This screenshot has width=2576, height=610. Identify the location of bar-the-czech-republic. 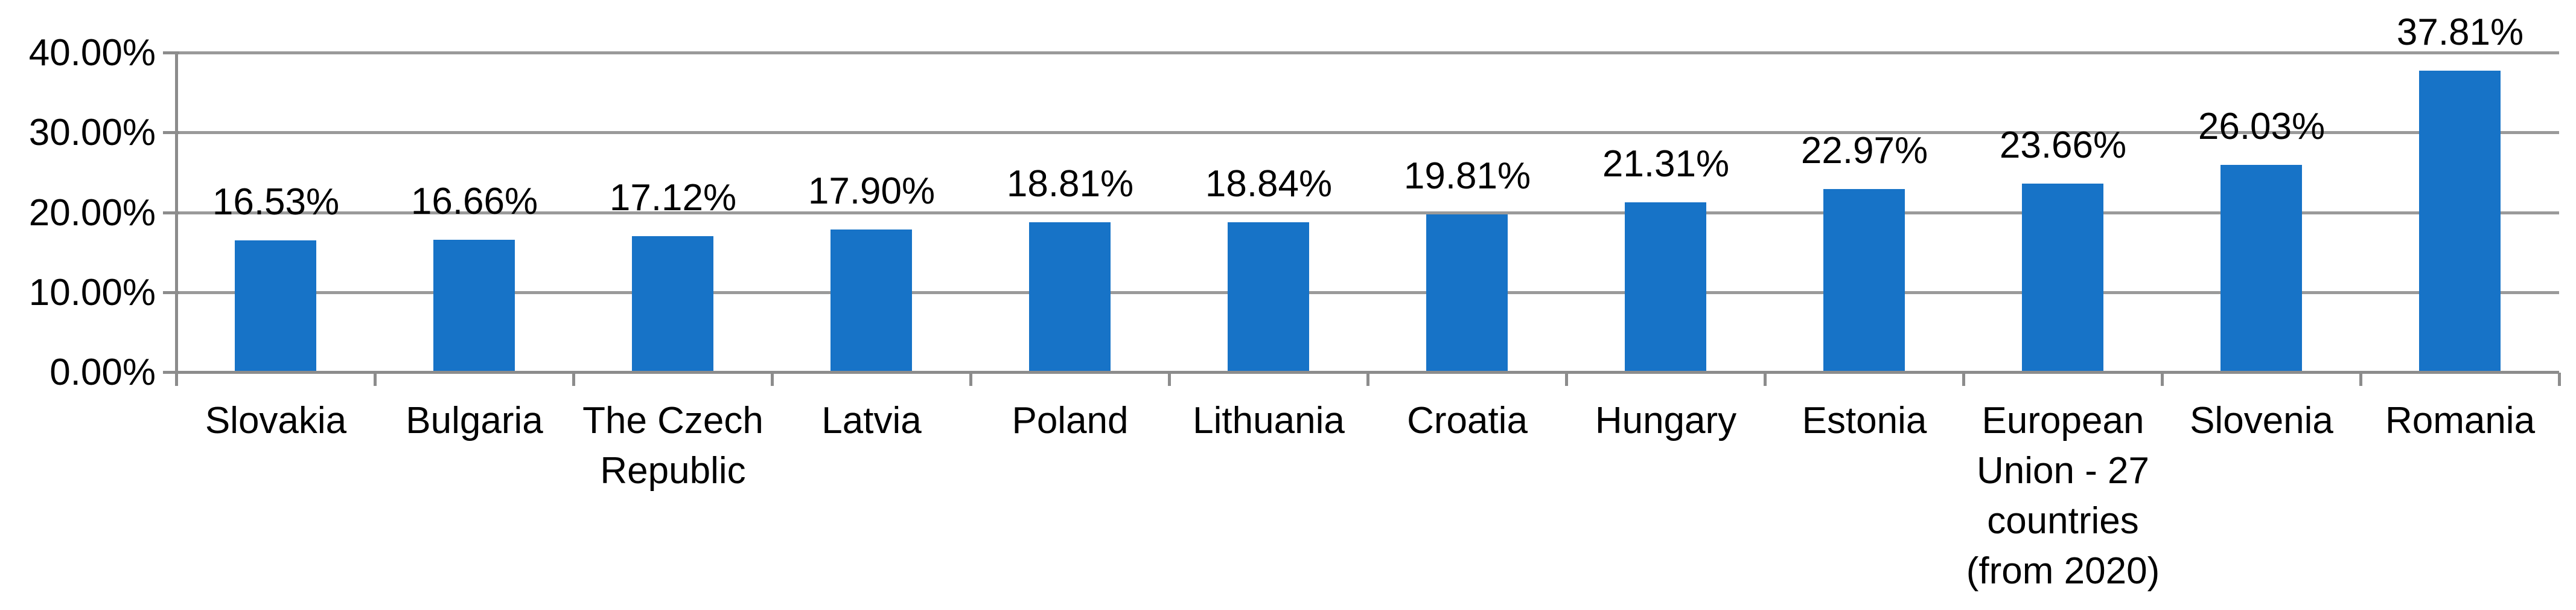
(672, 305).